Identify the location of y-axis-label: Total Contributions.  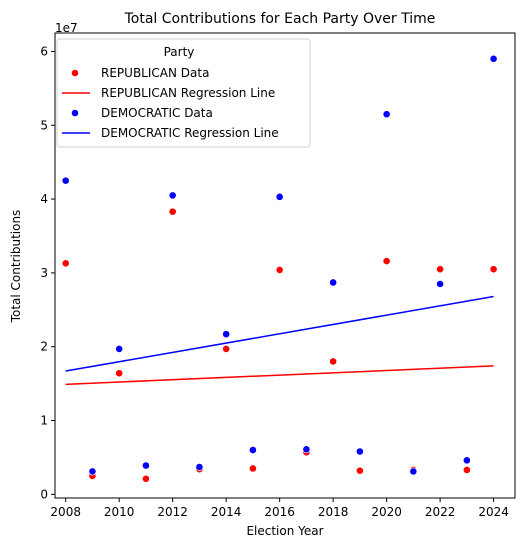
(16, 267).